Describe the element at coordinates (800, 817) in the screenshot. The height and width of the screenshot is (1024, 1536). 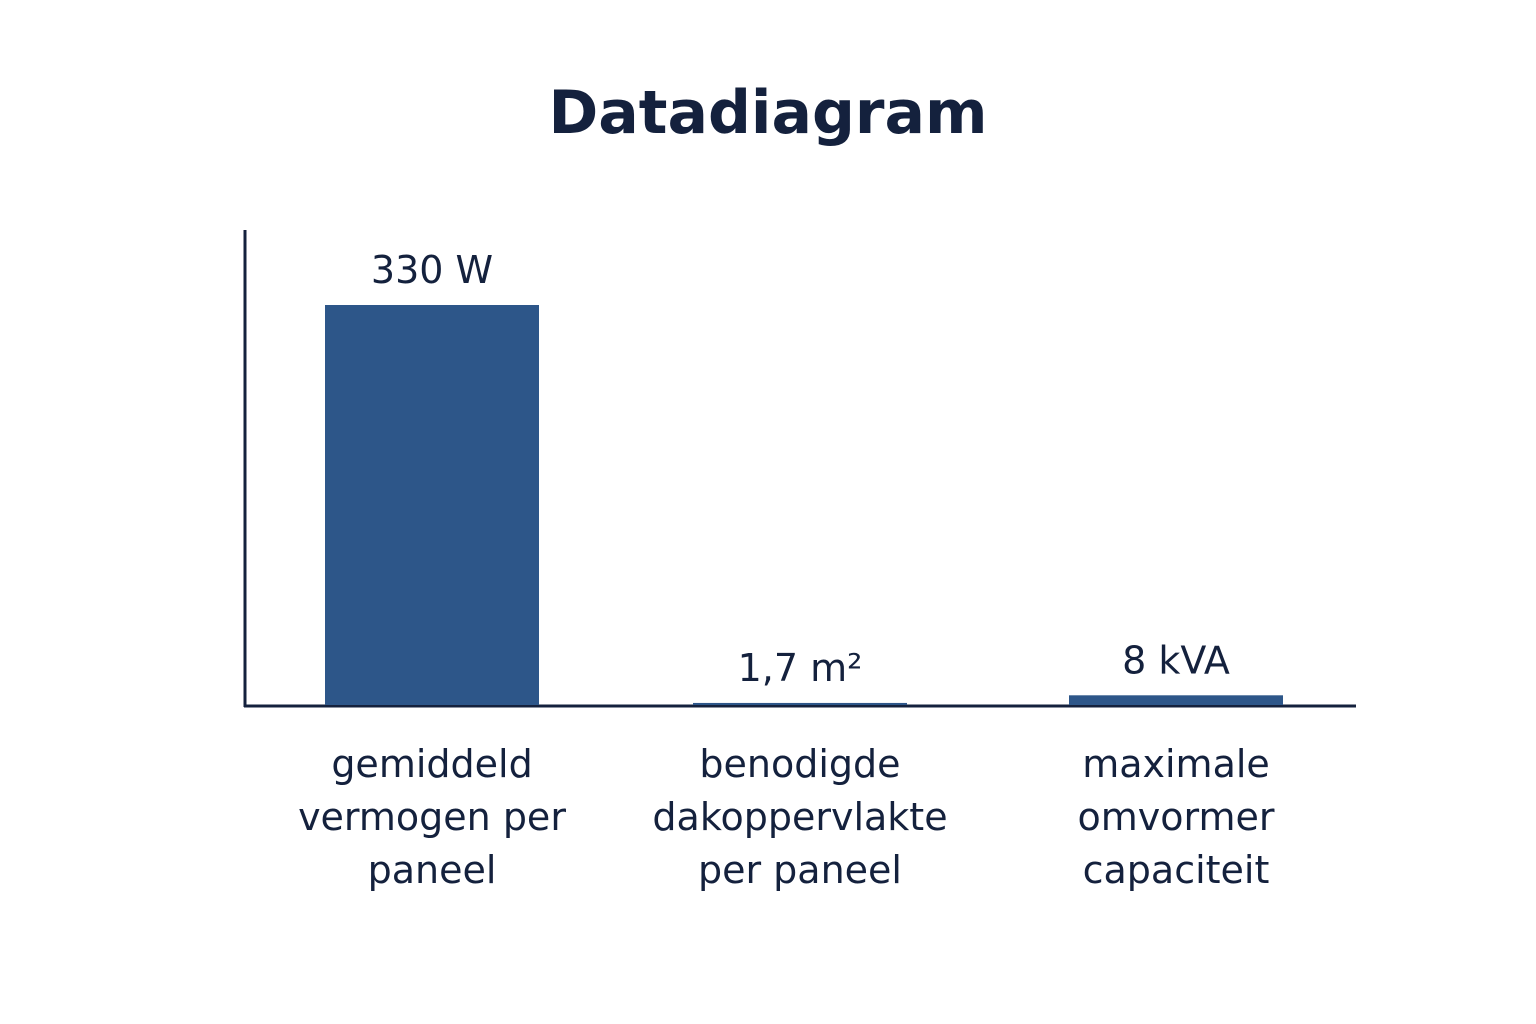
I see `x-tick-label: benodigde dakoppervlakte per paneel` at that location.